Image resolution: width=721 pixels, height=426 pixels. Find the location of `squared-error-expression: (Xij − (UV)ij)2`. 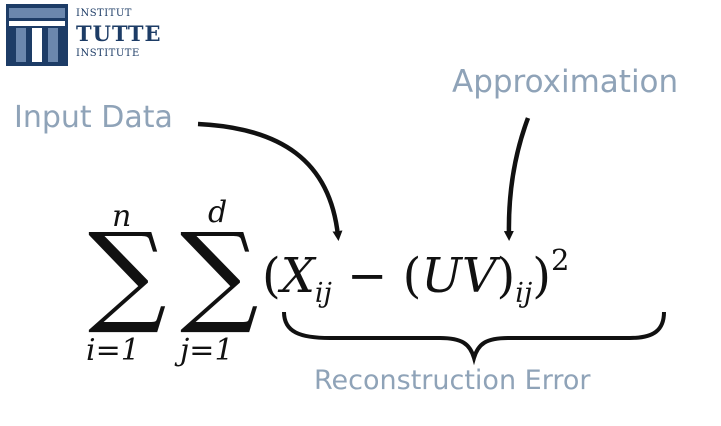

squared-error-expression: (Xij − (UV)ij)2 is located at coordinates (416, 276).